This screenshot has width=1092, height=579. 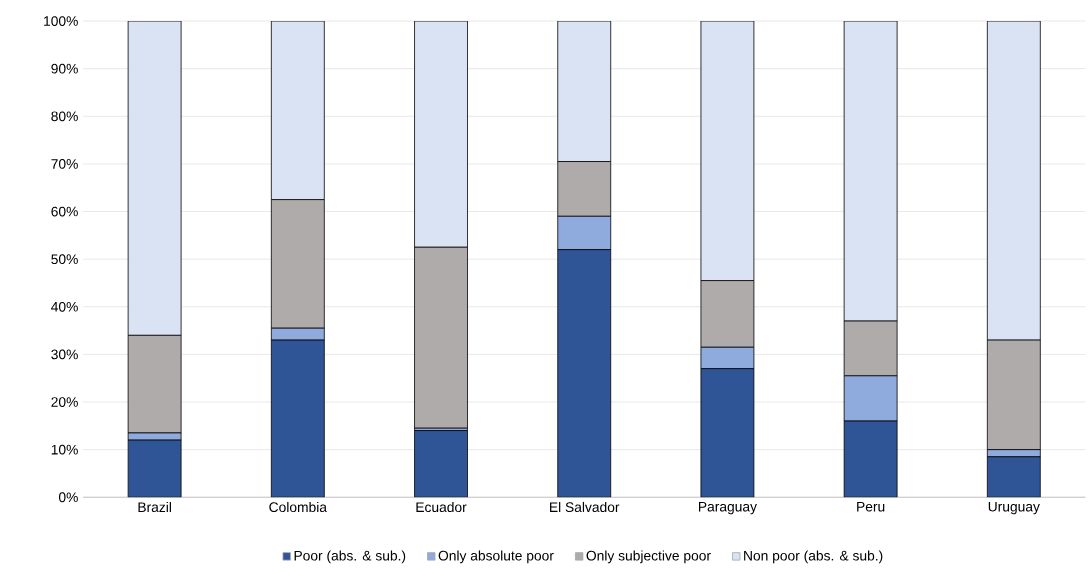 I want to click on y-tick-label: 60%, so click(x=64, y=211).